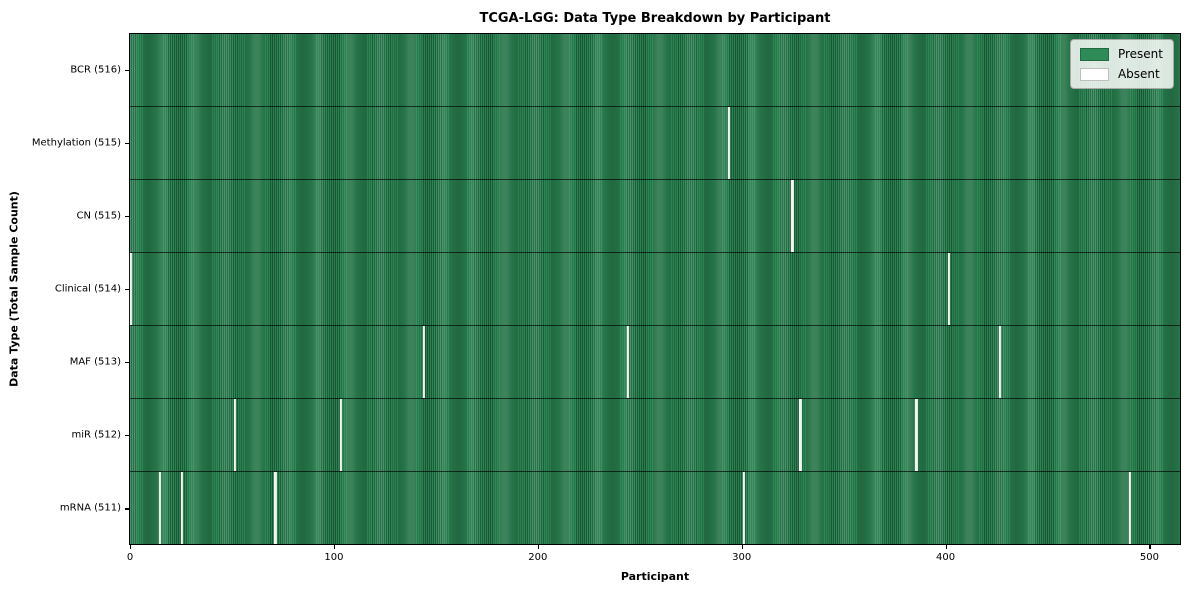  Describe the element at coordinates (90, 508) in the screenshot. I see `y-tick-label: mRNA (511)` at that location.